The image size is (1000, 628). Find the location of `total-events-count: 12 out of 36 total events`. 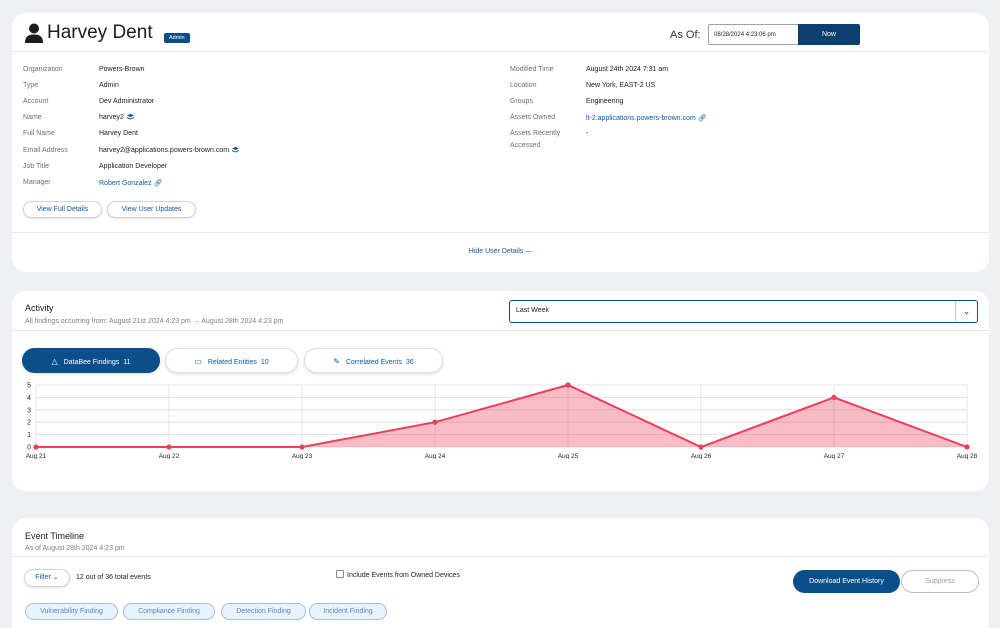

total-events-count: 12 out of 36 total events is located at coordinates (113, 577).